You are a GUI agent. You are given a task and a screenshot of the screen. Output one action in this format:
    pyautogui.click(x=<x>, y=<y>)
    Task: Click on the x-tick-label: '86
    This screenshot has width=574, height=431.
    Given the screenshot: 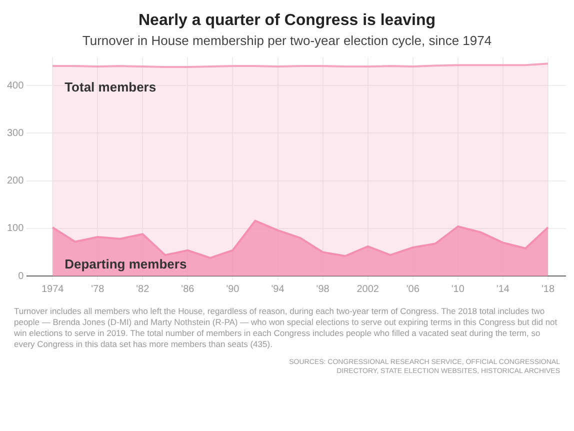 What is the action you would take?
    pyautogui.click(x=188, y=289)
    